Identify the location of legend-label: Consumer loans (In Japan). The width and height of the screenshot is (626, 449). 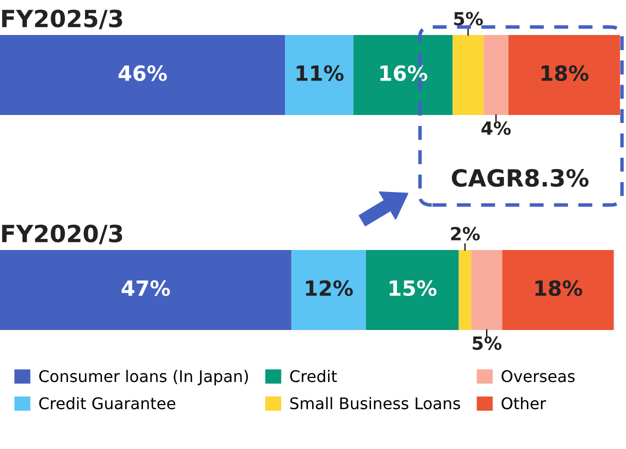
(143, 378).